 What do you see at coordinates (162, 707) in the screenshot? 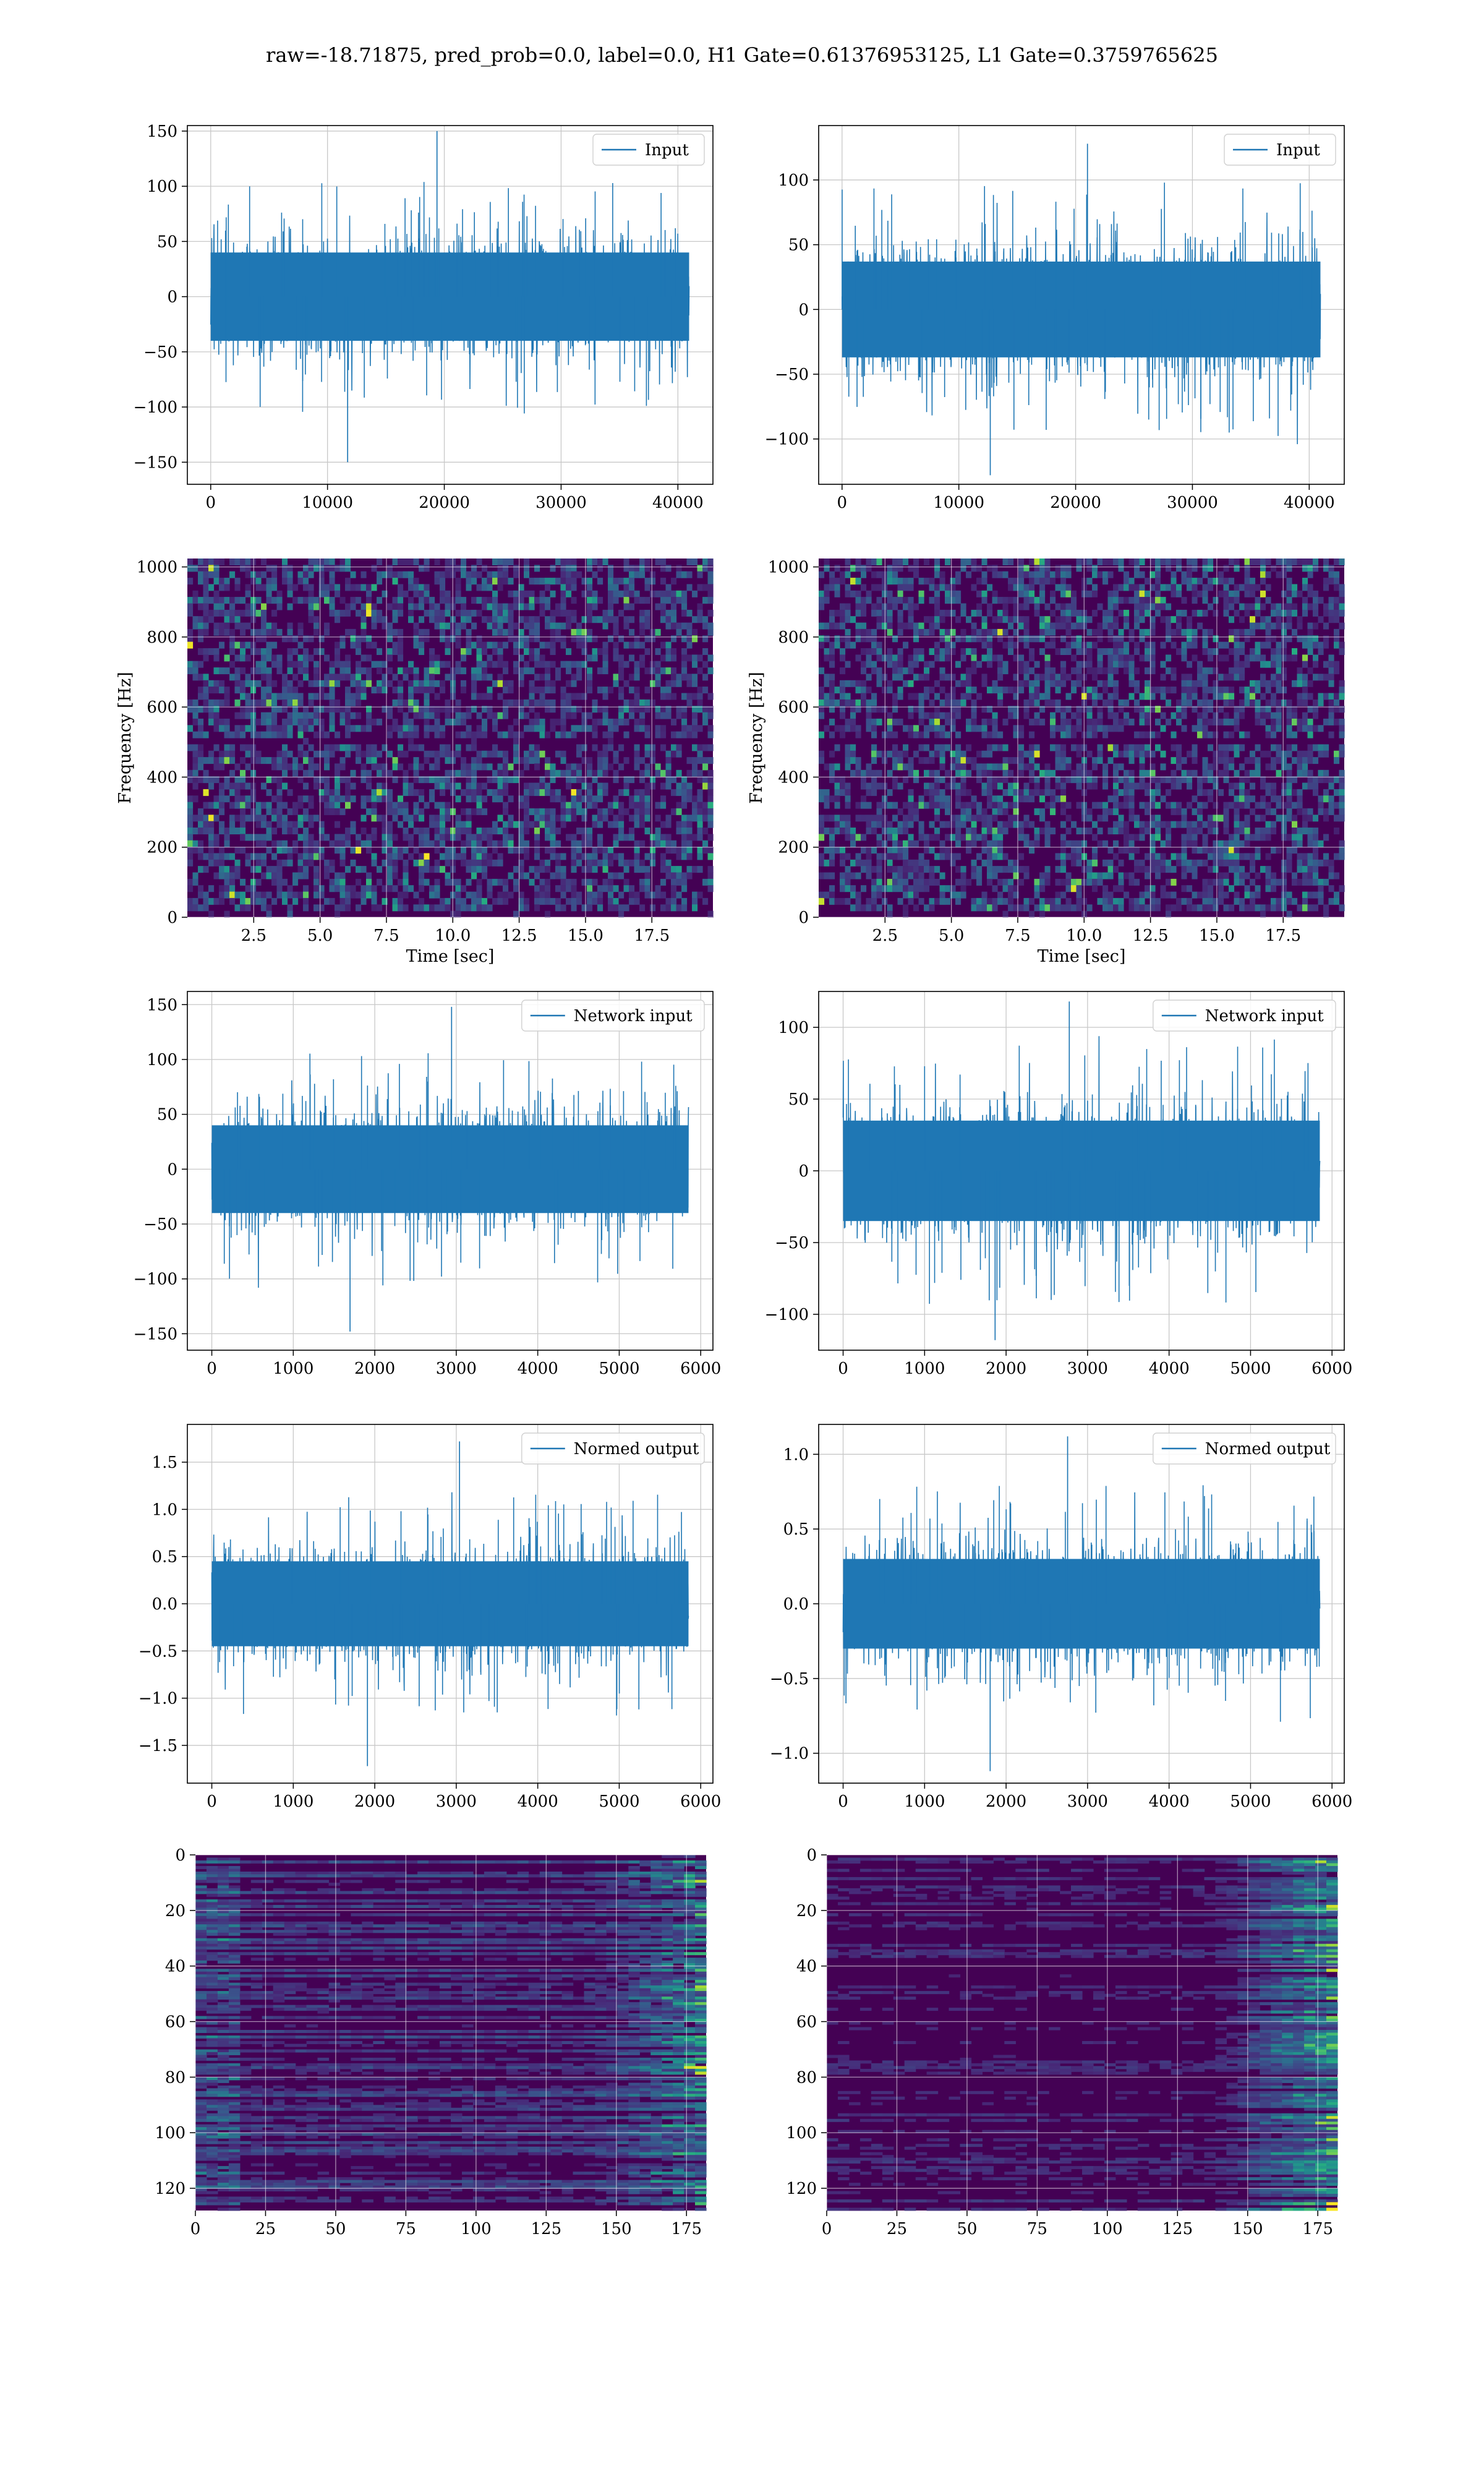
I see `y-tick-label: 600` at bounding box center [162, 707].